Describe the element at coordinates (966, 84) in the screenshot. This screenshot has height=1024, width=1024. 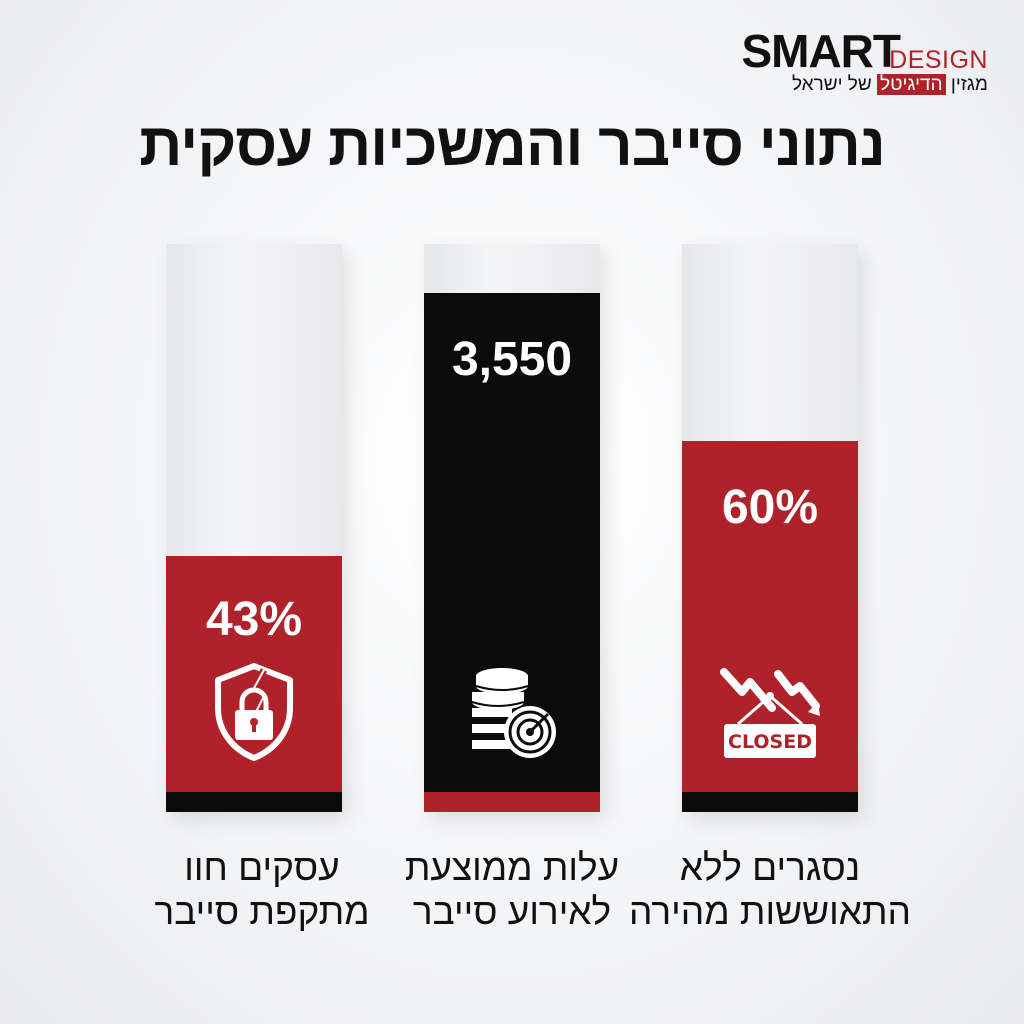
I see `logo-tagline-pre: מגזין` at that location.